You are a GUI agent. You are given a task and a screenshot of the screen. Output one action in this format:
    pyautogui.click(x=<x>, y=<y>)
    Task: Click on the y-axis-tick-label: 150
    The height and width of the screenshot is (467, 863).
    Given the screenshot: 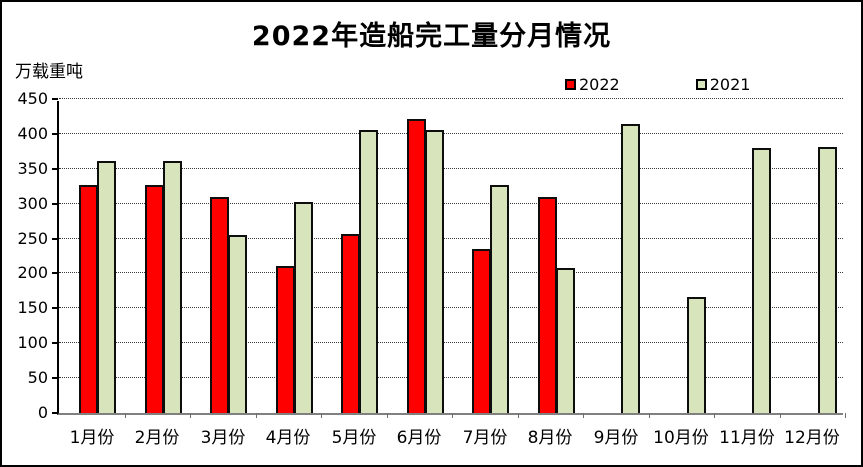 What is the action you would take?
    pyautogui.click(x=32, y=307)
    